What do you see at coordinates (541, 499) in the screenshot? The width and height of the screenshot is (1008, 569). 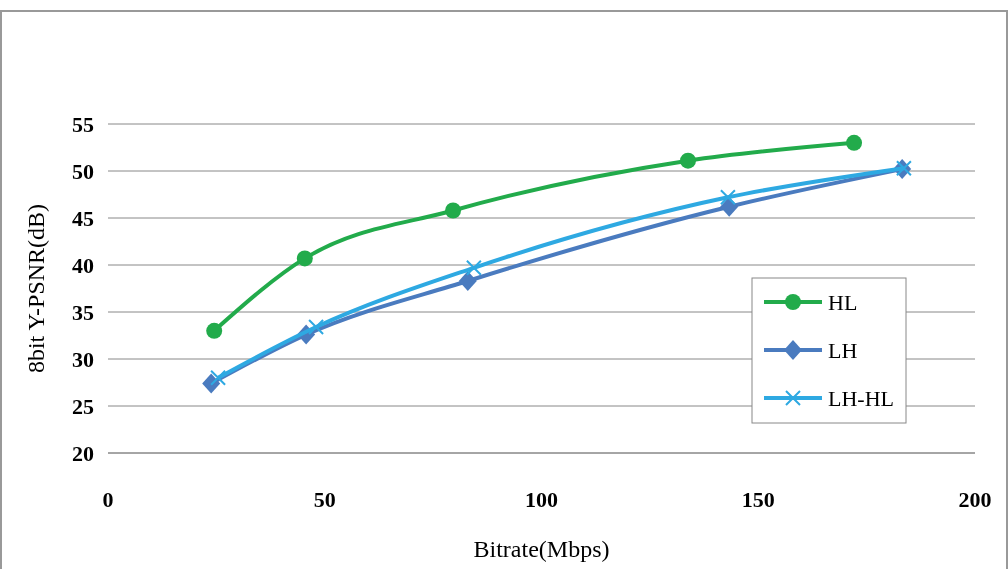 I see `x-tick-label: 100` at bounding box center [541, 499].